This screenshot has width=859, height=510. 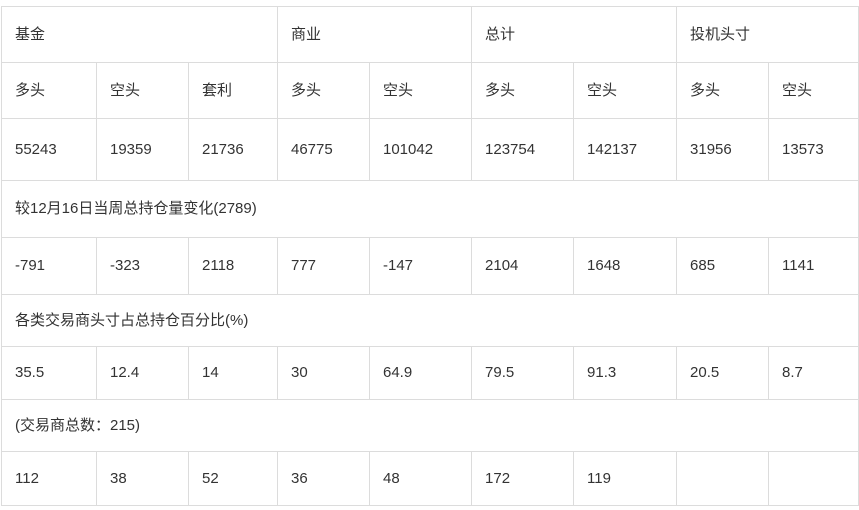 What do you see at coordinates (420, 149) in the screenshot?
I see `cell-positions-4: 101042` at bounding box center [420, 149].